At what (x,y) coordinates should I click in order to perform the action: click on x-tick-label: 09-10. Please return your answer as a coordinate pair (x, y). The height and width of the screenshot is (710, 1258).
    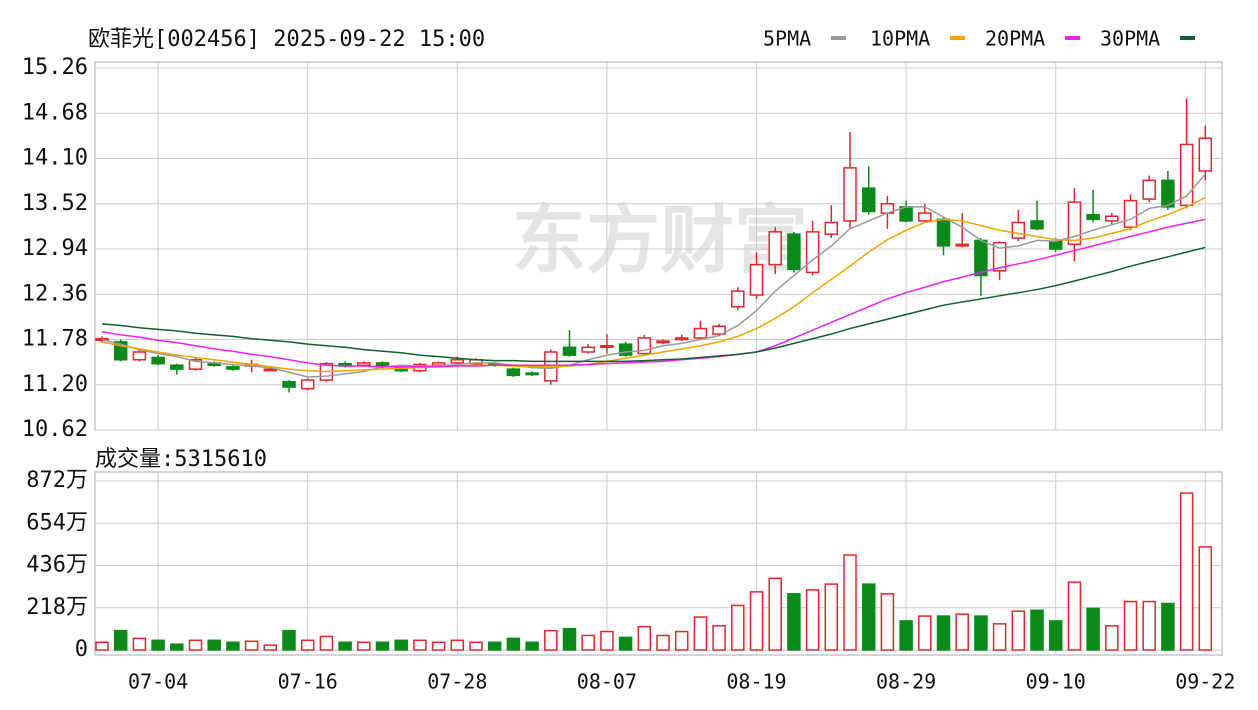
    Looking at the image, I should click on (1056, 682).